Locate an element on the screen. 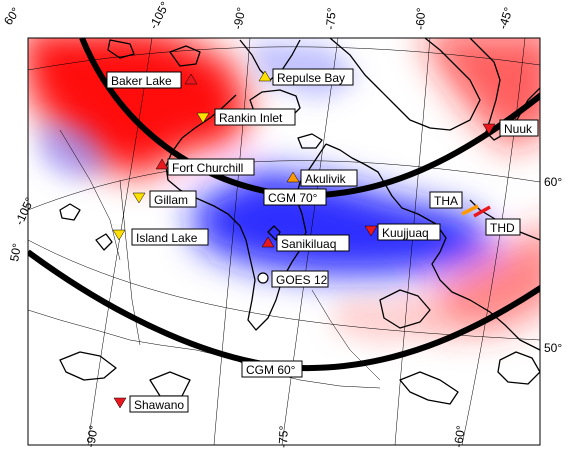 The image size is (567, 451). svg-text: Kuujjuaq is located at coordinates (405, 233).